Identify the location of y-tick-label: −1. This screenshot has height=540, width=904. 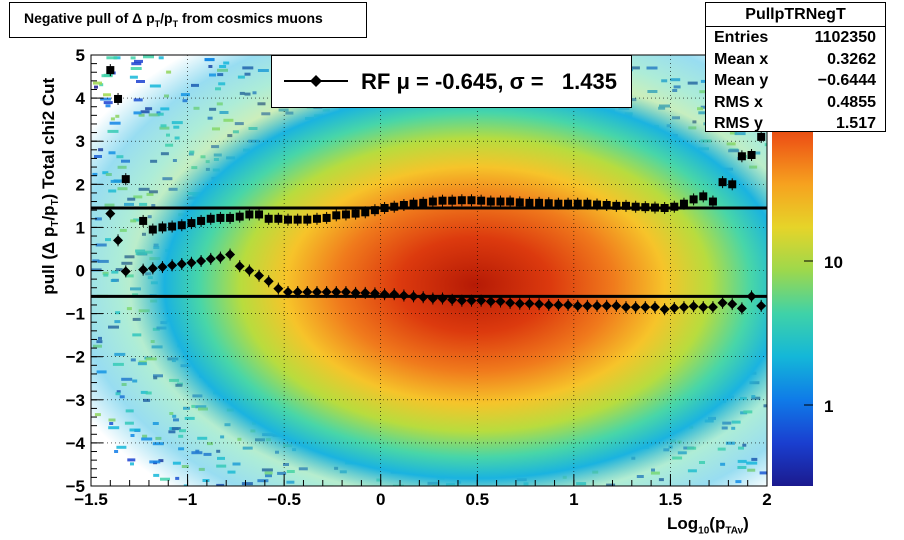
(75, 314).